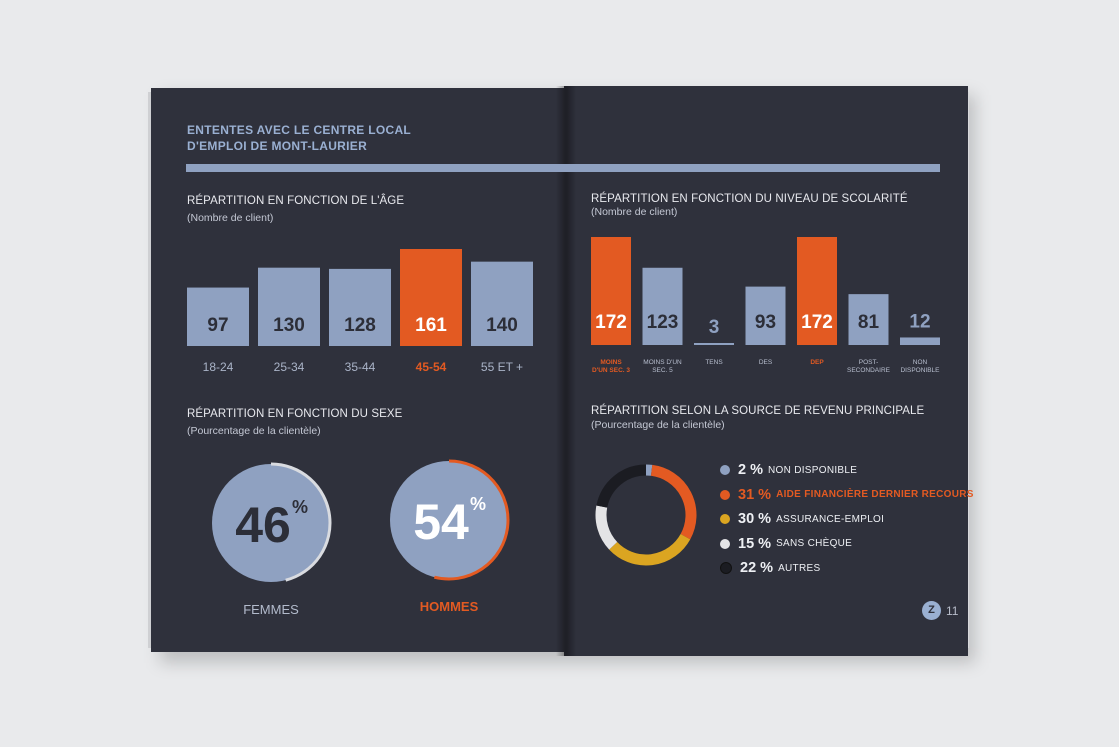 The height and width of the screenshot is (747, 1119). What do you see at coordinates (755, 543) in the screenshot?
I see `legend-percent: 15 %` at bounding box center [755, 543].